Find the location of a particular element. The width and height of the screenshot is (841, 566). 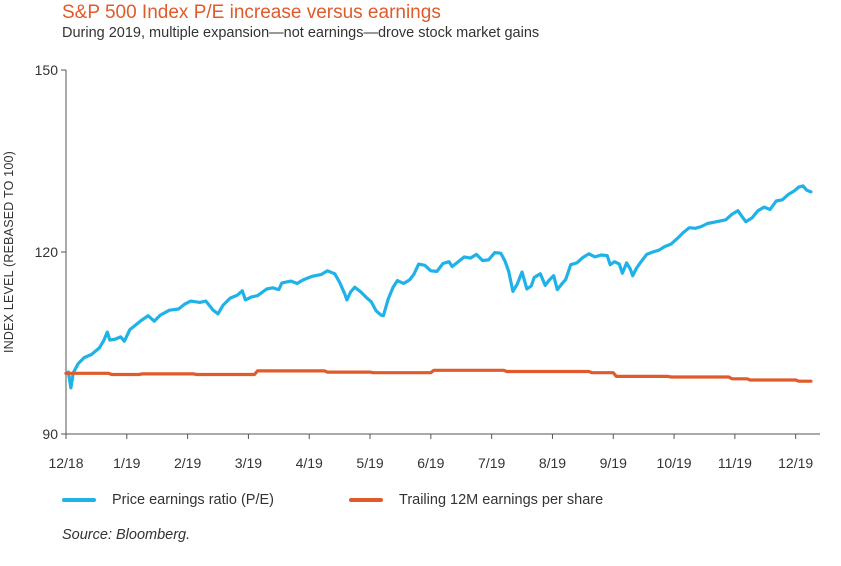

earnings-line is located at coordinates (438, 375).